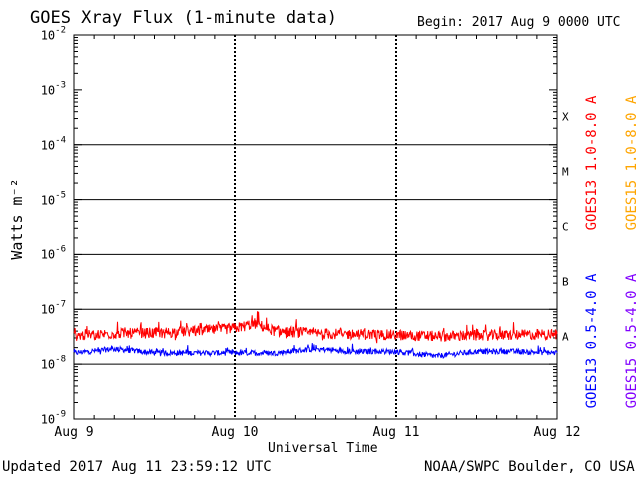 This screenshot has width=640, height=480. What do you see at coordinates (632, 163) in the screenshot?
I see `legend-item-goes15-1-0-8-0-a: GOES15 1.0-8.0 A` at bounding box center [632, 163].